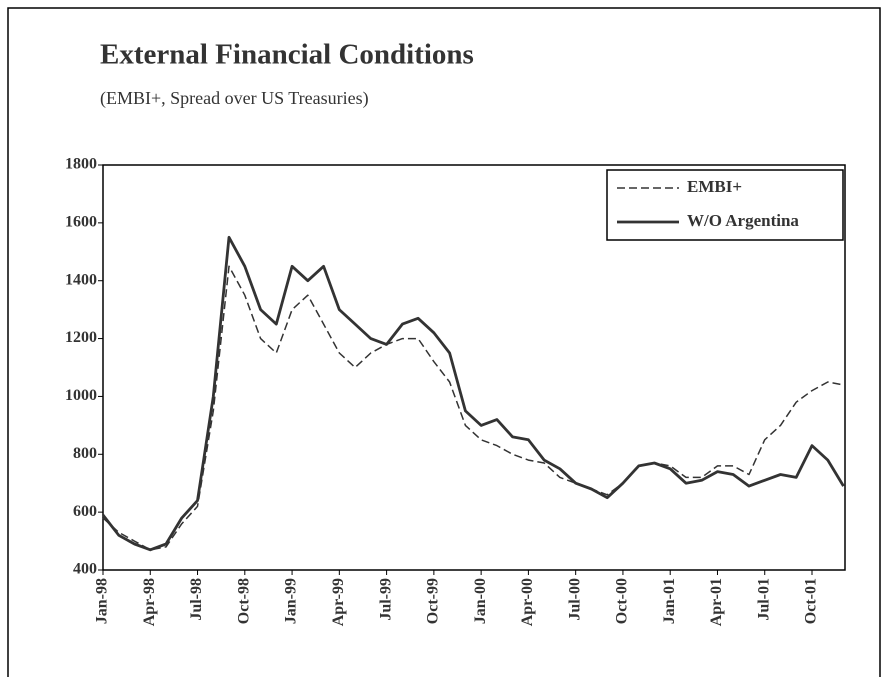  What do you see at coordinates (81, 164) in the screenshot?
I see `y-tick-label: 1800` at bounding box center [81, 164].